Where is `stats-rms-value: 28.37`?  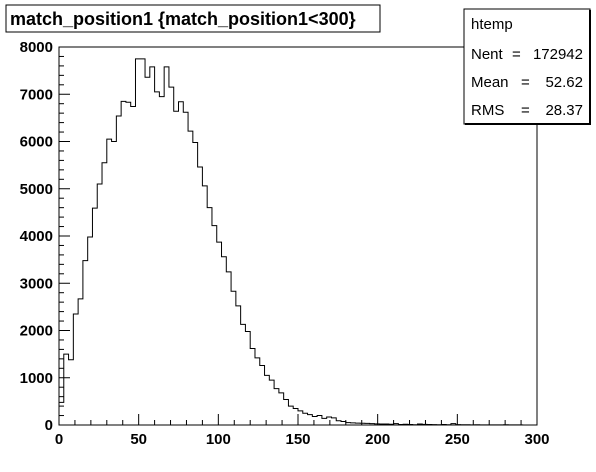 stats-rms-value: 28.37 is located at coordinates (564, 110).